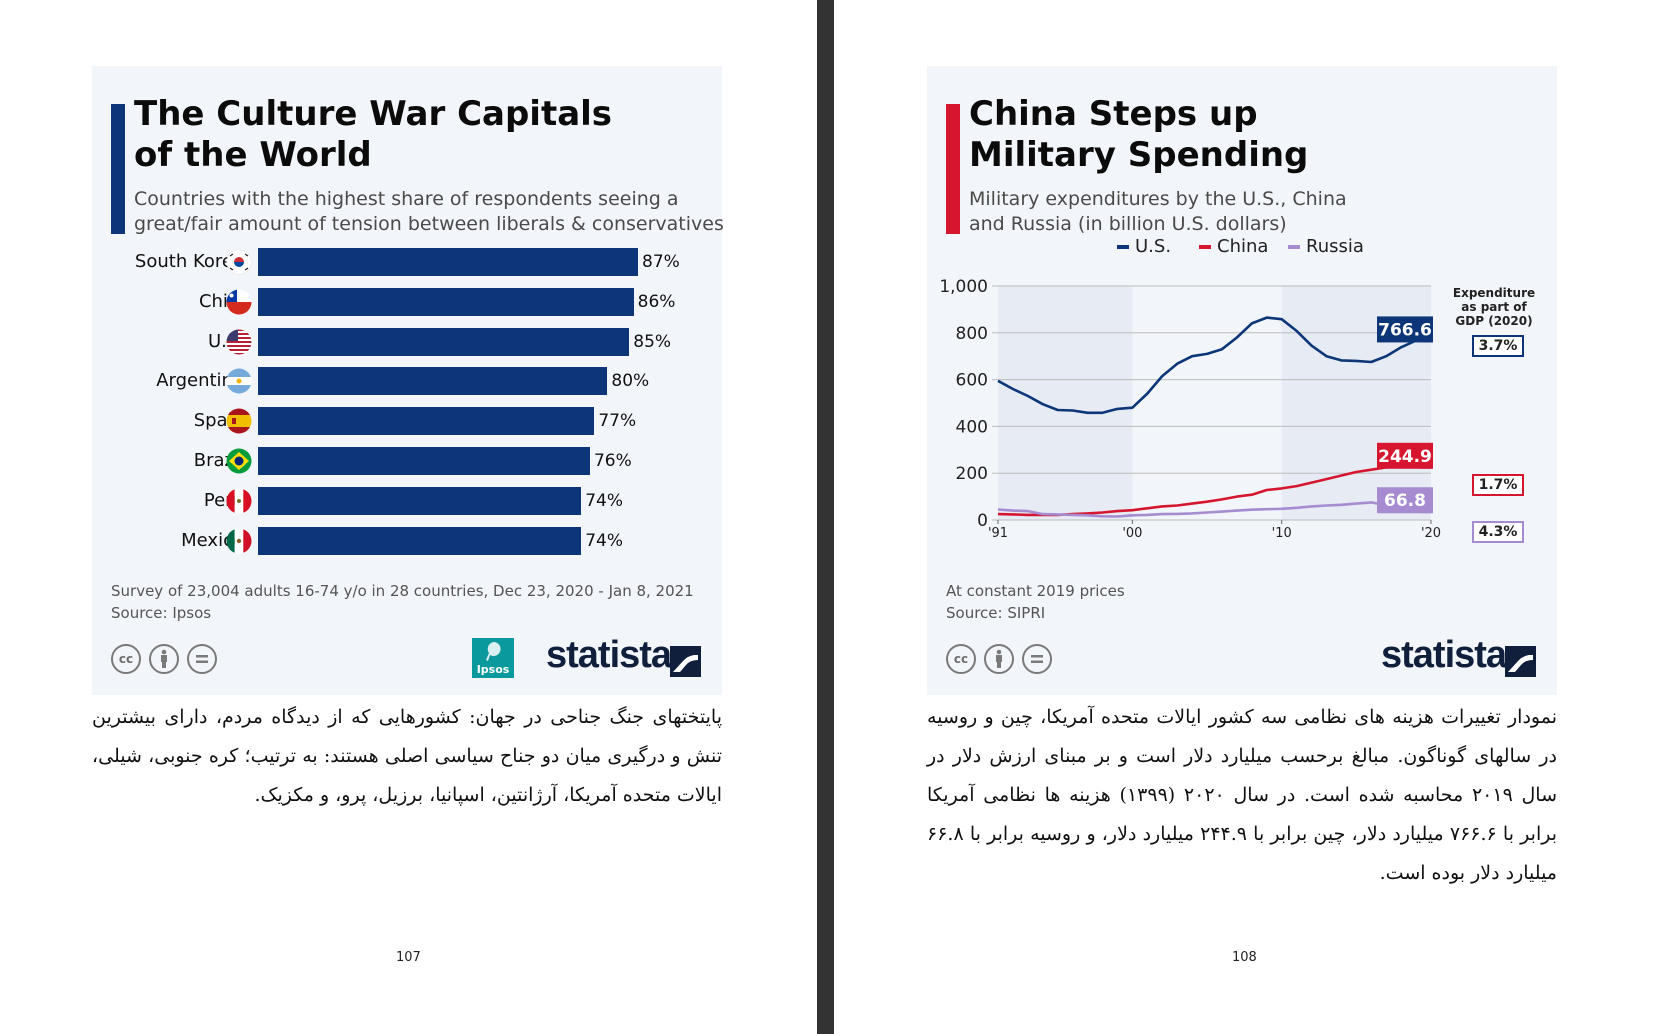 This screenshot has width=1655, height=1034. What do you see at coordinates (1425, 464) in the screenshot?
I see `end-label-pointer-china` at bounding box center [1425, 464].